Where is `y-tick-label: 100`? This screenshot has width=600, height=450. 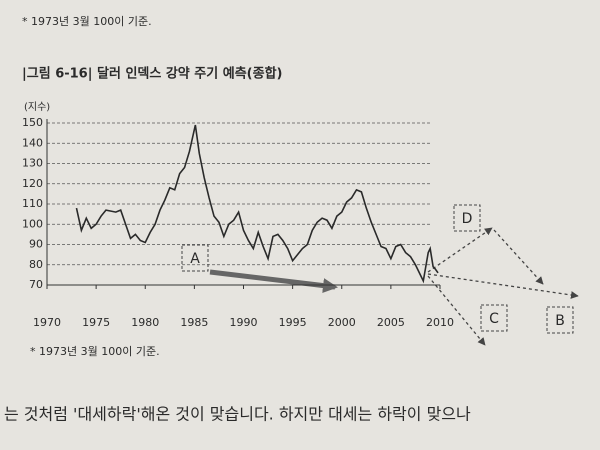 y-tick-label: 100 is located at coordinates (32, 223).